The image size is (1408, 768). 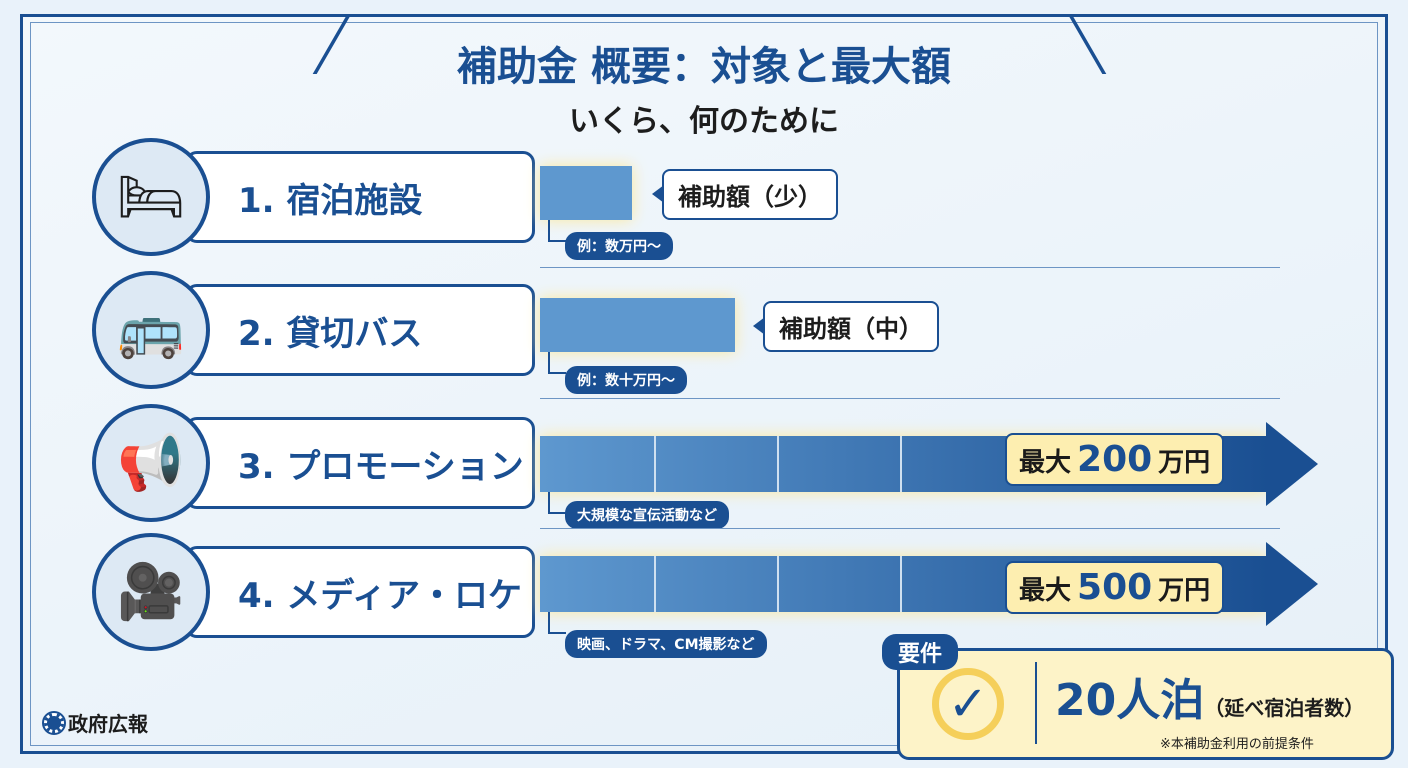 What do you see at coordinates (360, 330) in the screenshot?
I see `row-label: 2. 貸切バス` at bounding box center [360, 330].